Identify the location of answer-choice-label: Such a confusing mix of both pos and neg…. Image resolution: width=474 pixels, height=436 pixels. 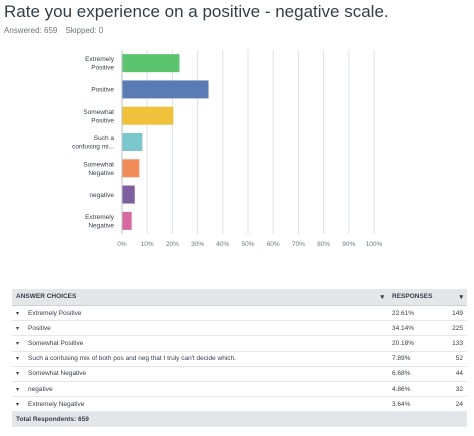
(132, 359).